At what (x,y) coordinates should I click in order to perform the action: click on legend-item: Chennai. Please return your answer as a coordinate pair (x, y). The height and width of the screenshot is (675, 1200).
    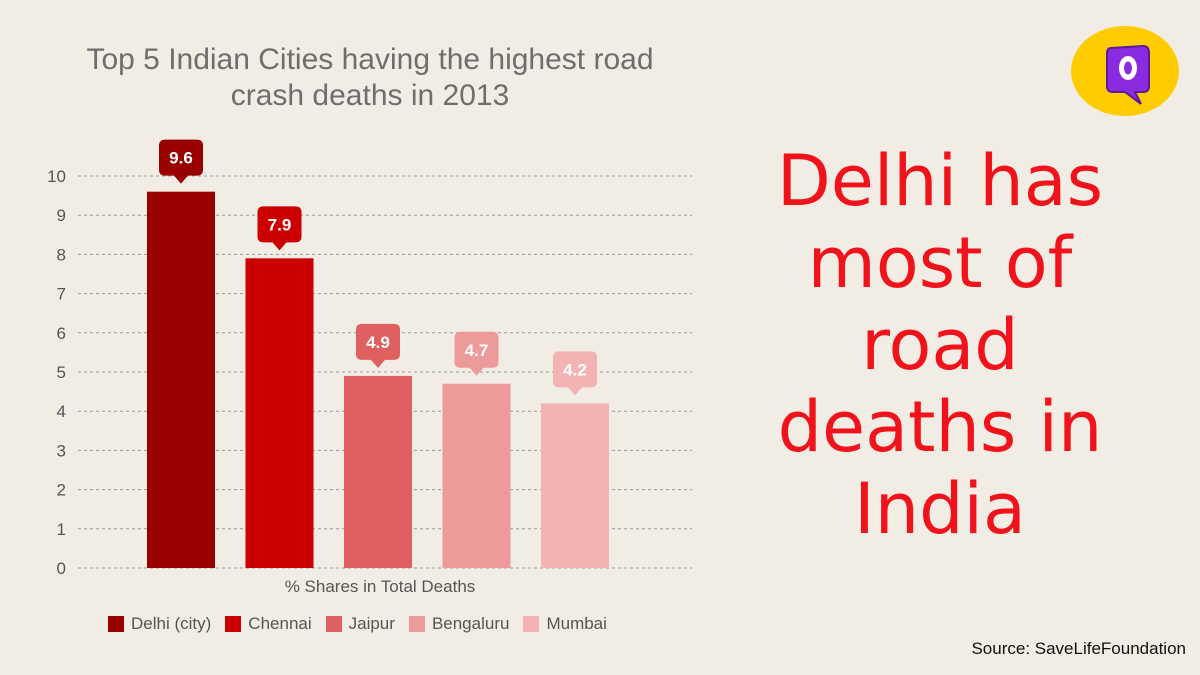
    Looking at the image, I should click on (268, 624).